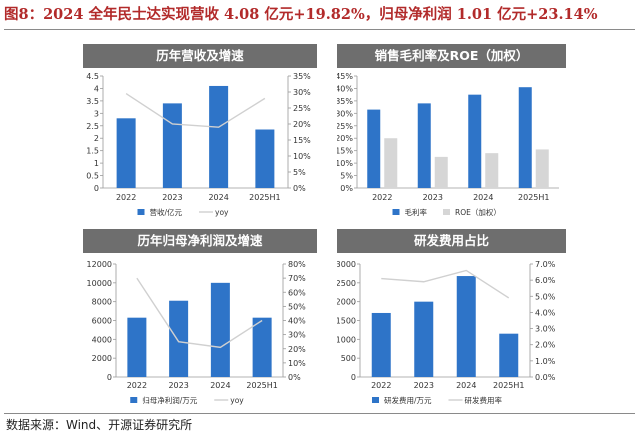 This screenshot has width=639, height=447. Describe the element at coordinates (102, 321) in the screenshot. I see `left-tick-label: 6000` at that location.